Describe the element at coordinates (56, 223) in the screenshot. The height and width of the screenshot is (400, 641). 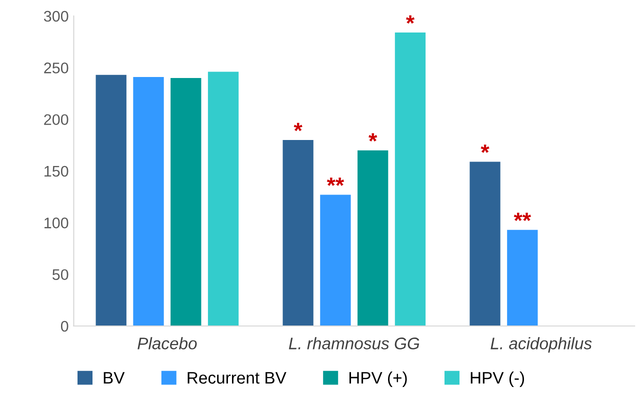
I see `y-tick-label: 100` at that location.